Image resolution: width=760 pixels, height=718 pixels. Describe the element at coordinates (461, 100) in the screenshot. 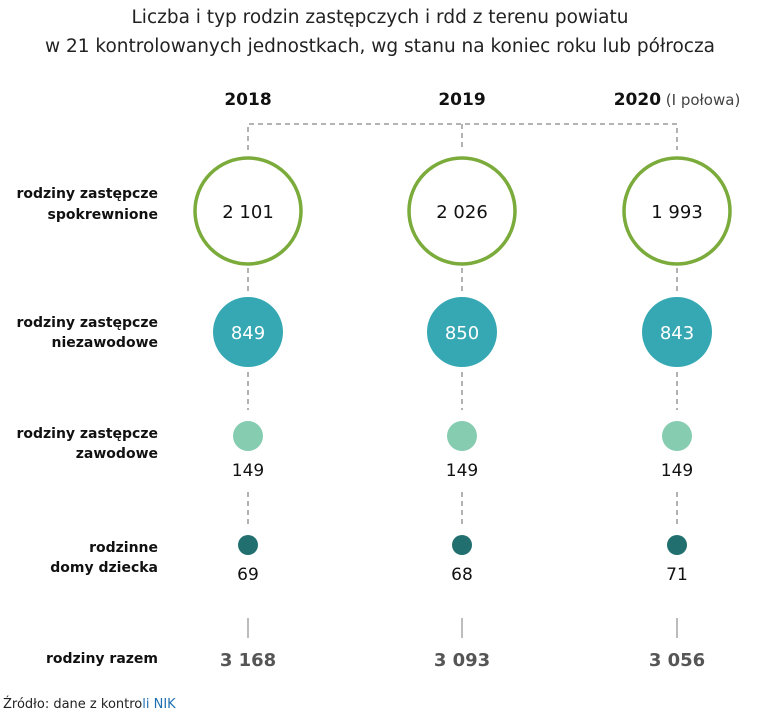

I see `year-label-2019: 2019` at that location.